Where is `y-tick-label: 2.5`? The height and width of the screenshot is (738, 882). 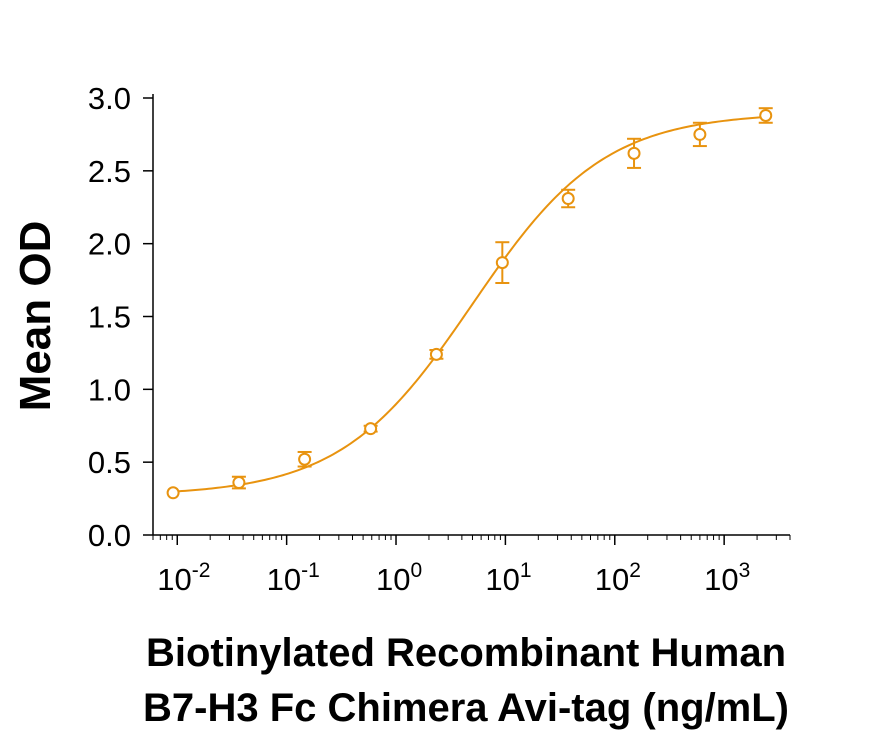
y-tick-label: 2.5 is located at coordinates (109, 171).